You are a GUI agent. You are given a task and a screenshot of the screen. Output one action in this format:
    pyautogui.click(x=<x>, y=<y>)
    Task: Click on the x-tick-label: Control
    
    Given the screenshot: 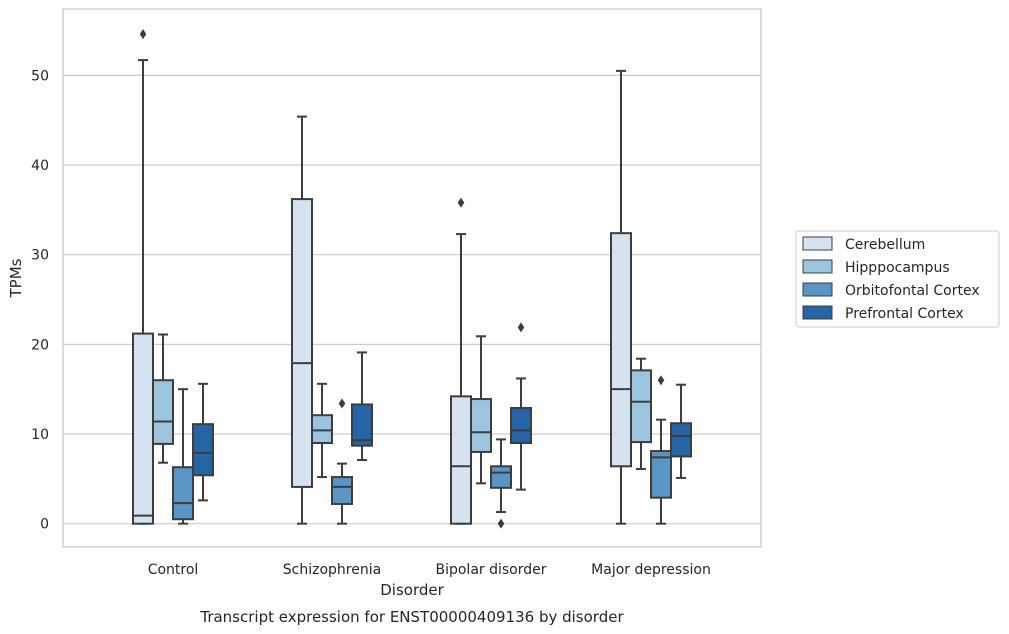 What is the action you would take?
    pyautogui.click(x=173, y=570)
    